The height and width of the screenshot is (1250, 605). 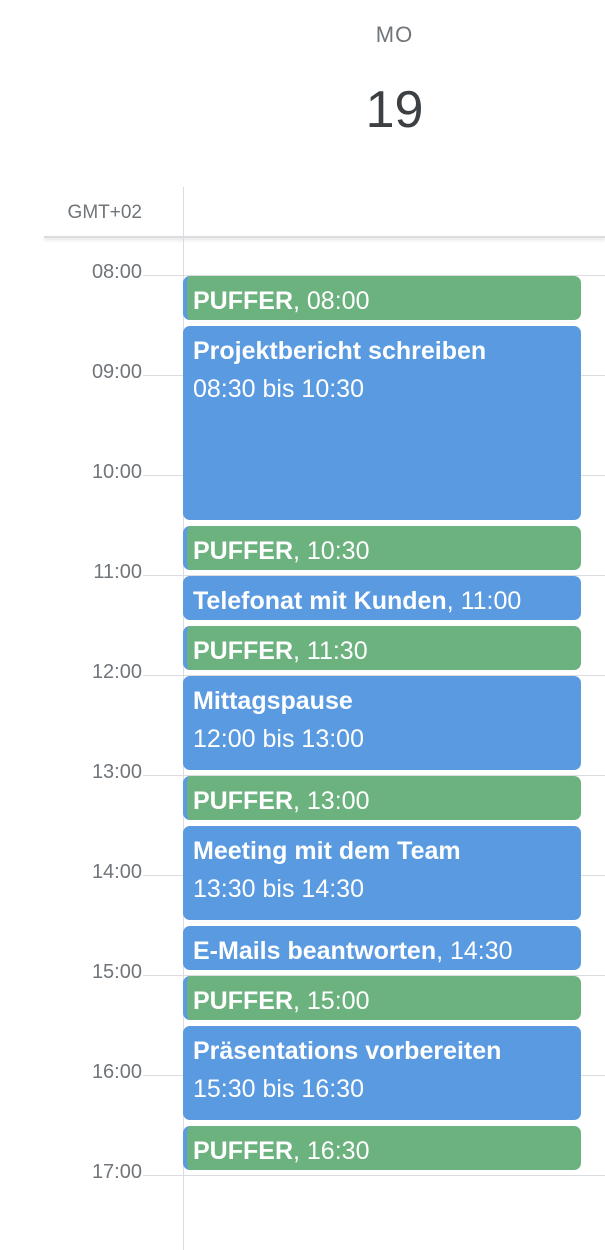 I want to click on hour-label: 13:00, so click(x=116, y=772).